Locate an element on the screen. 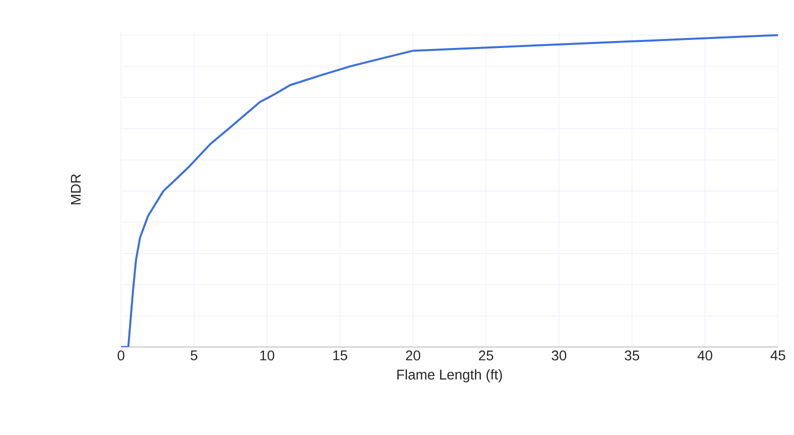 The image size is (794, 435). x-tick-label: 45 is located at coordinates (778, 355).